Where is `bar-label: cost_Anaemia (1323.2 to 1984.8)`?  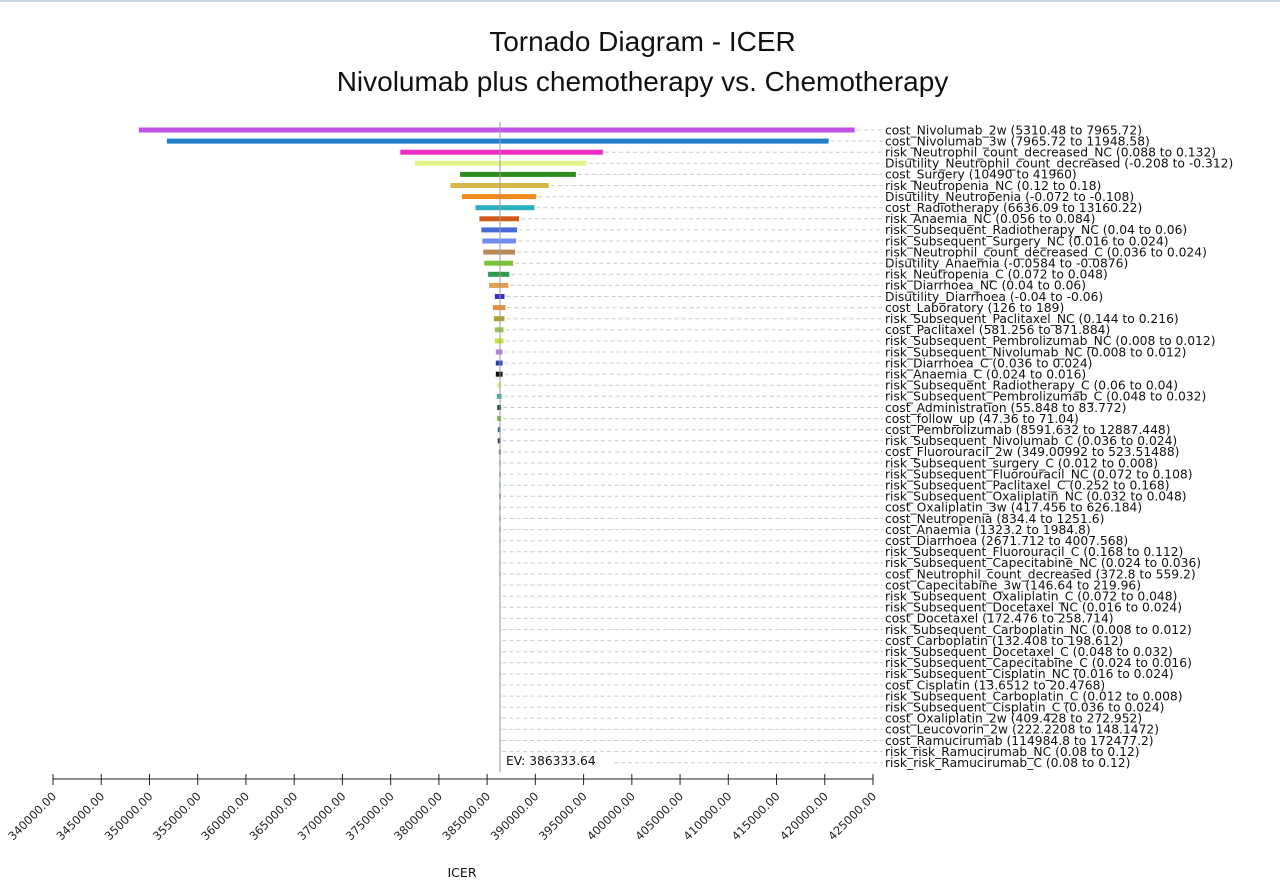
bar-label: cost_Anaemia (1323.2 to 1984.8) is located at coordinates (988, 530).